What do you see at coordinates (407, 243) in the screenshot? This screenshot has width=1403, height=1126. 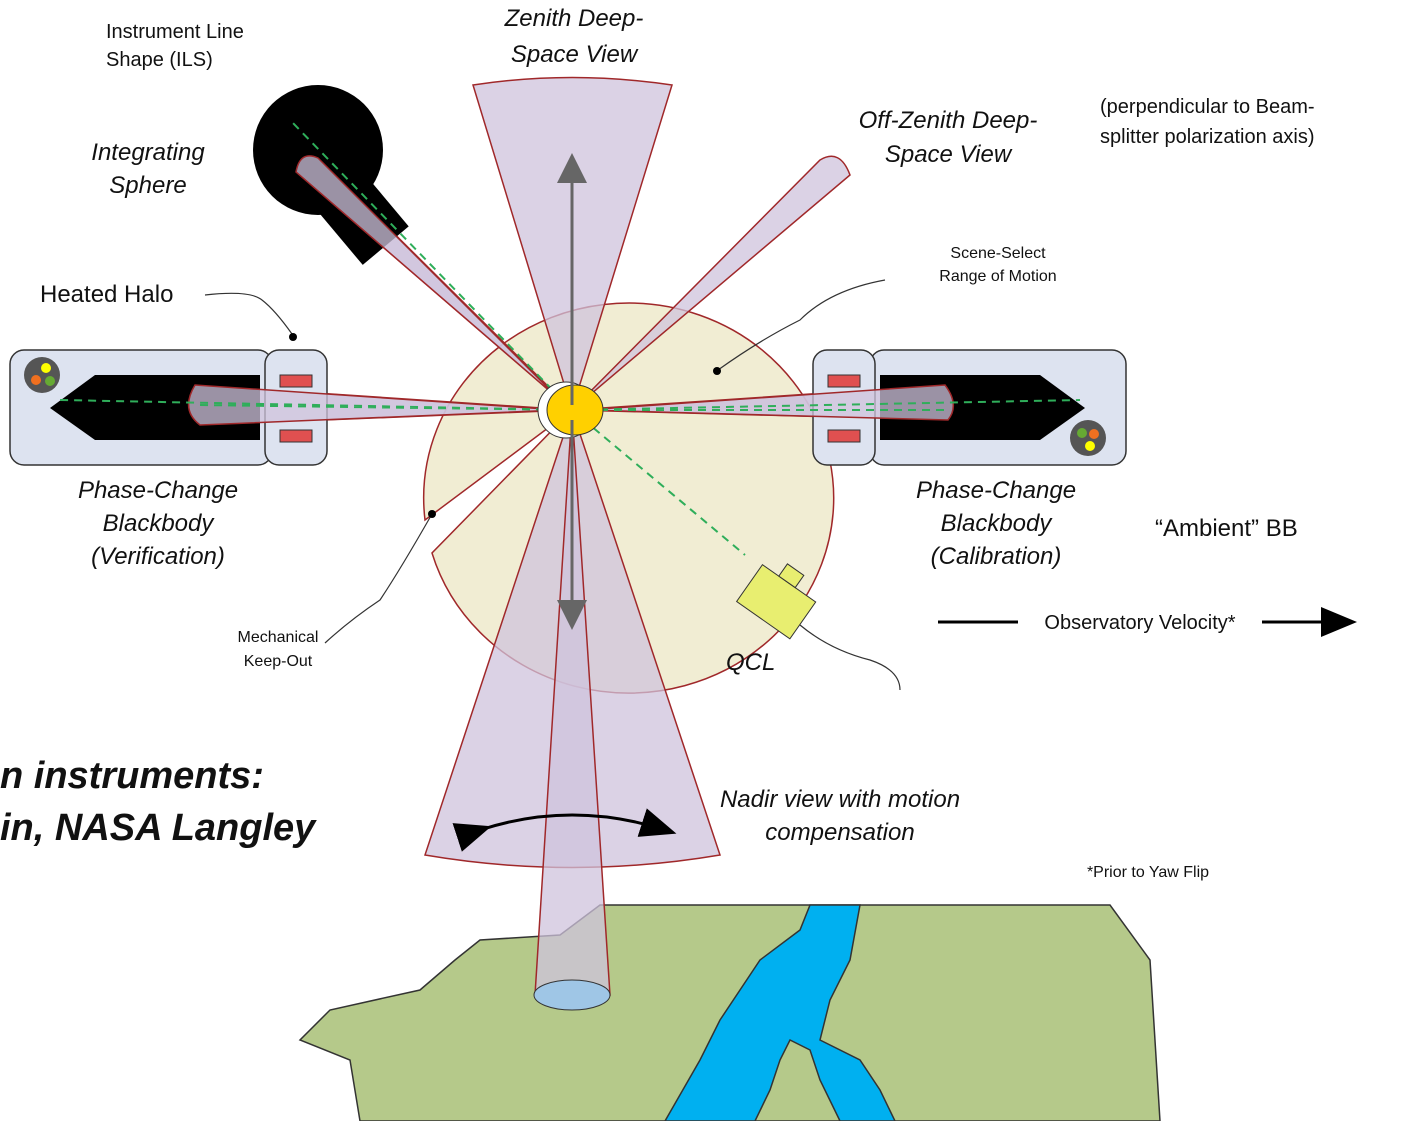 I see `integrating-sphere` at bounding box center [407, 243].